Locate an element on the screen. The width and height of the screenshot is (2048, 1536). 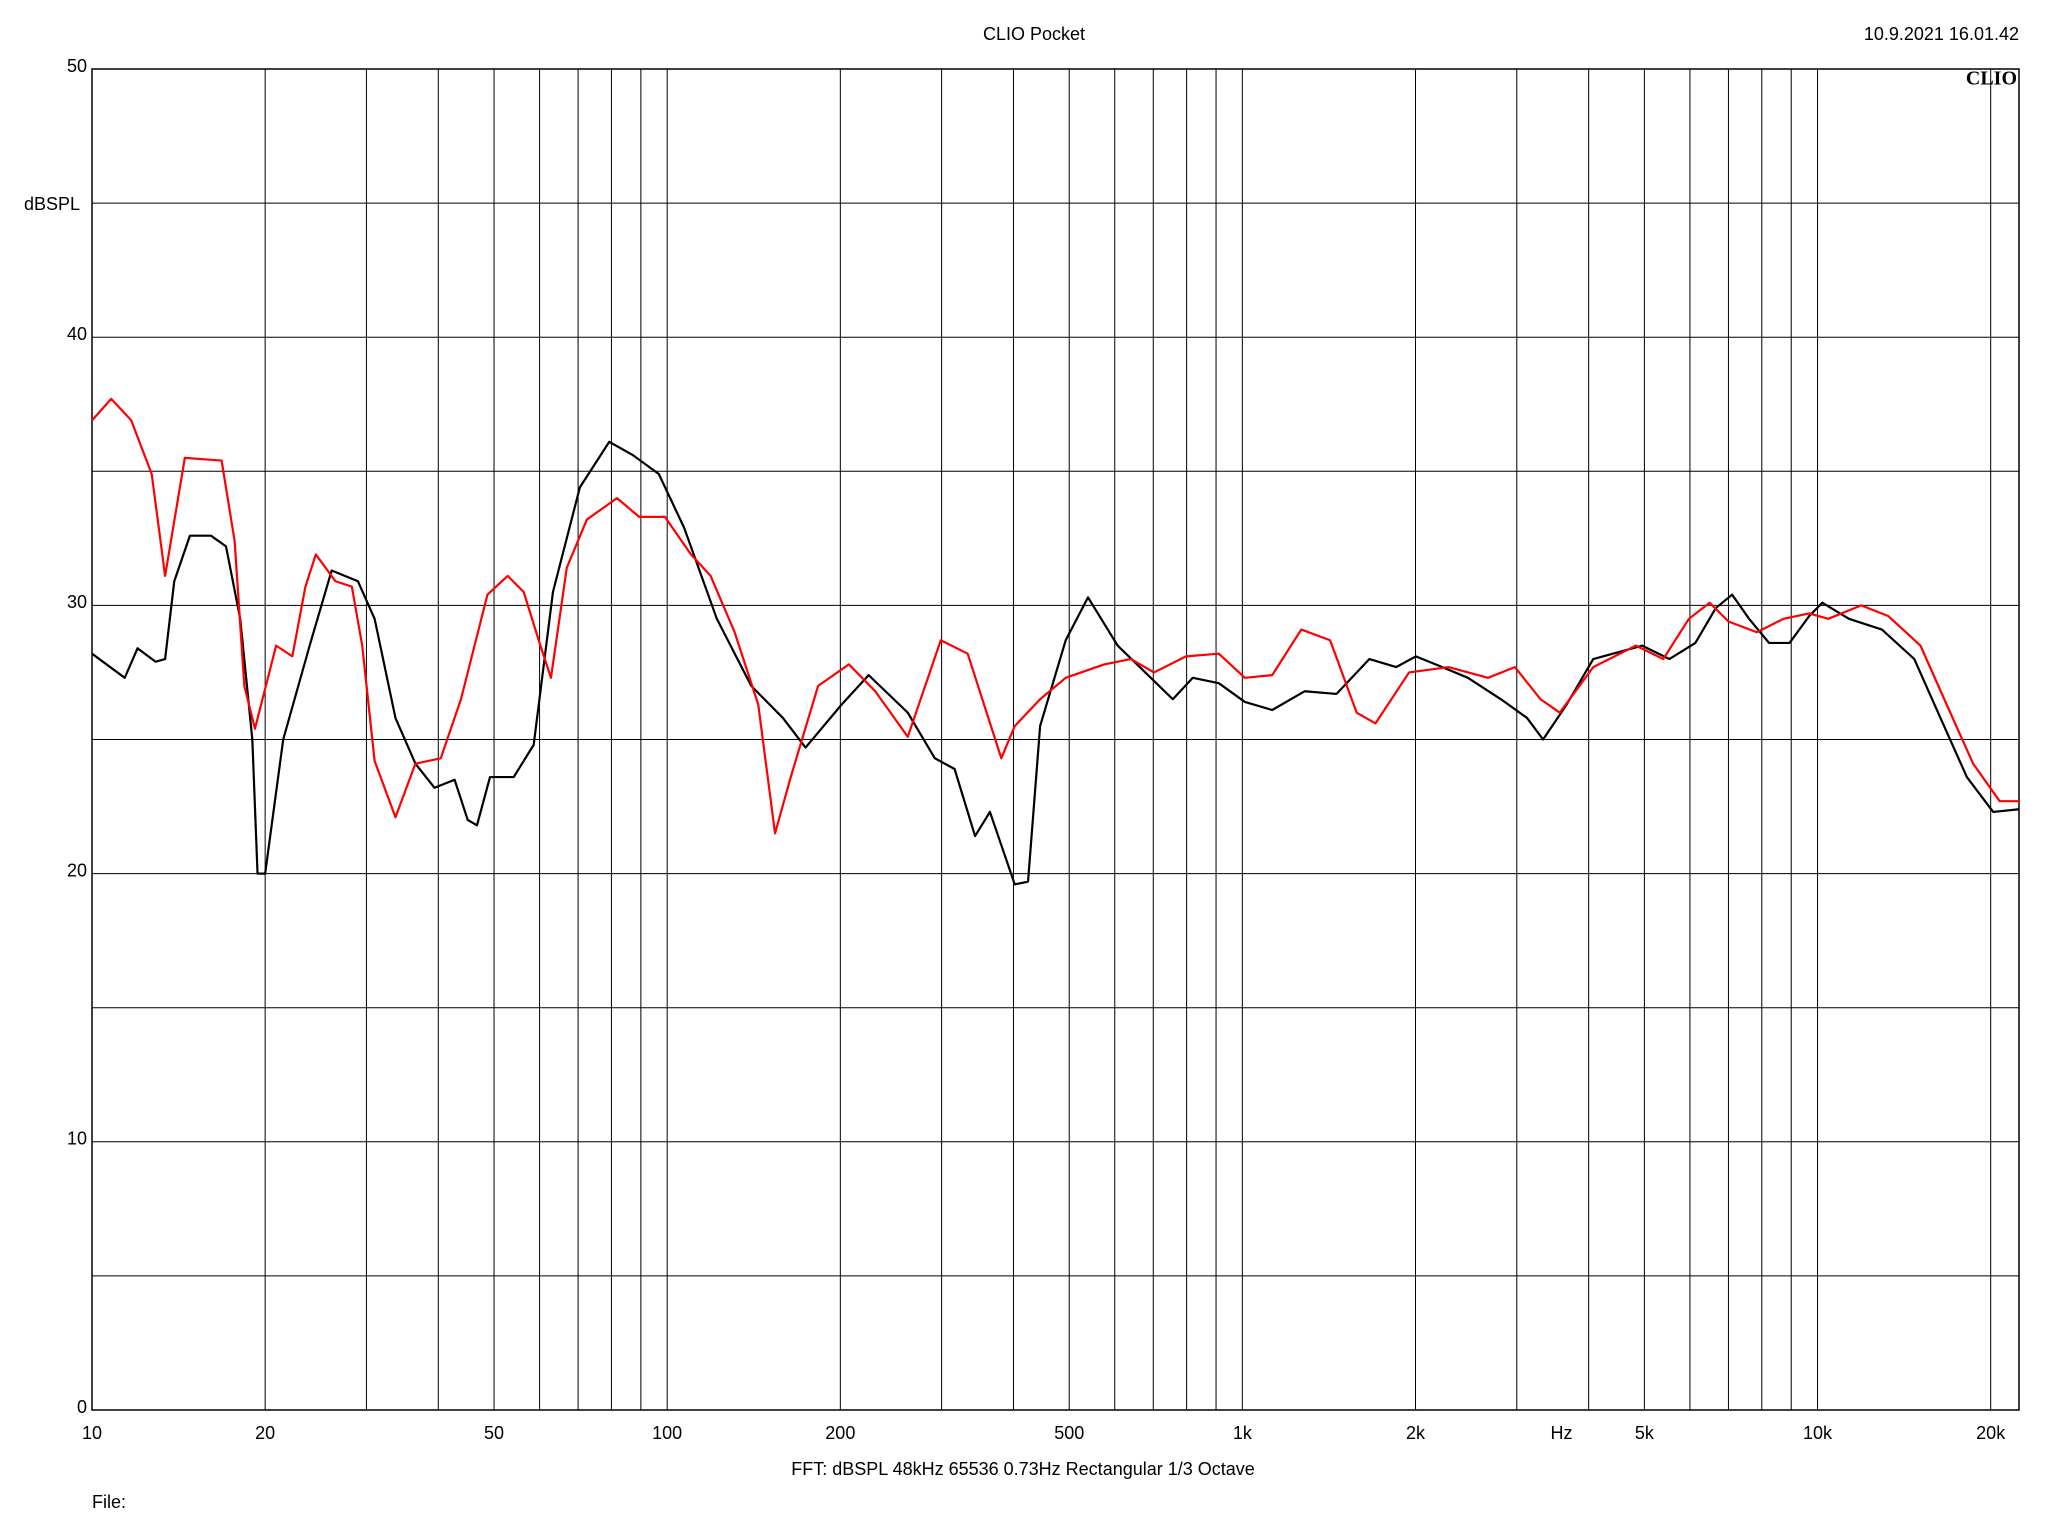
y-tick-label: 20 is located at coordinates (77, 870).